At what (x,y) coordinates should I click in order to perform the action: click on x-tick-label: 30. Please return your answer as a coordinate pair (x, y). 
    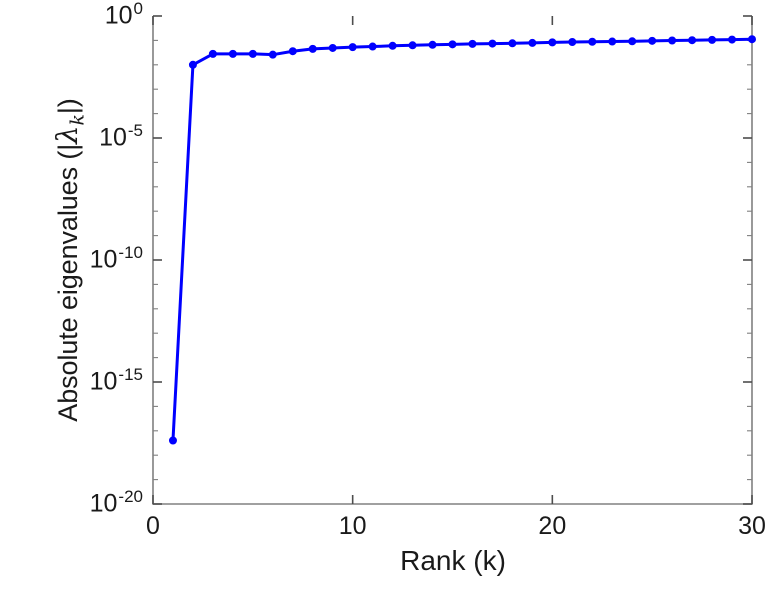
    Looking at the image, I should click on (752, 526).